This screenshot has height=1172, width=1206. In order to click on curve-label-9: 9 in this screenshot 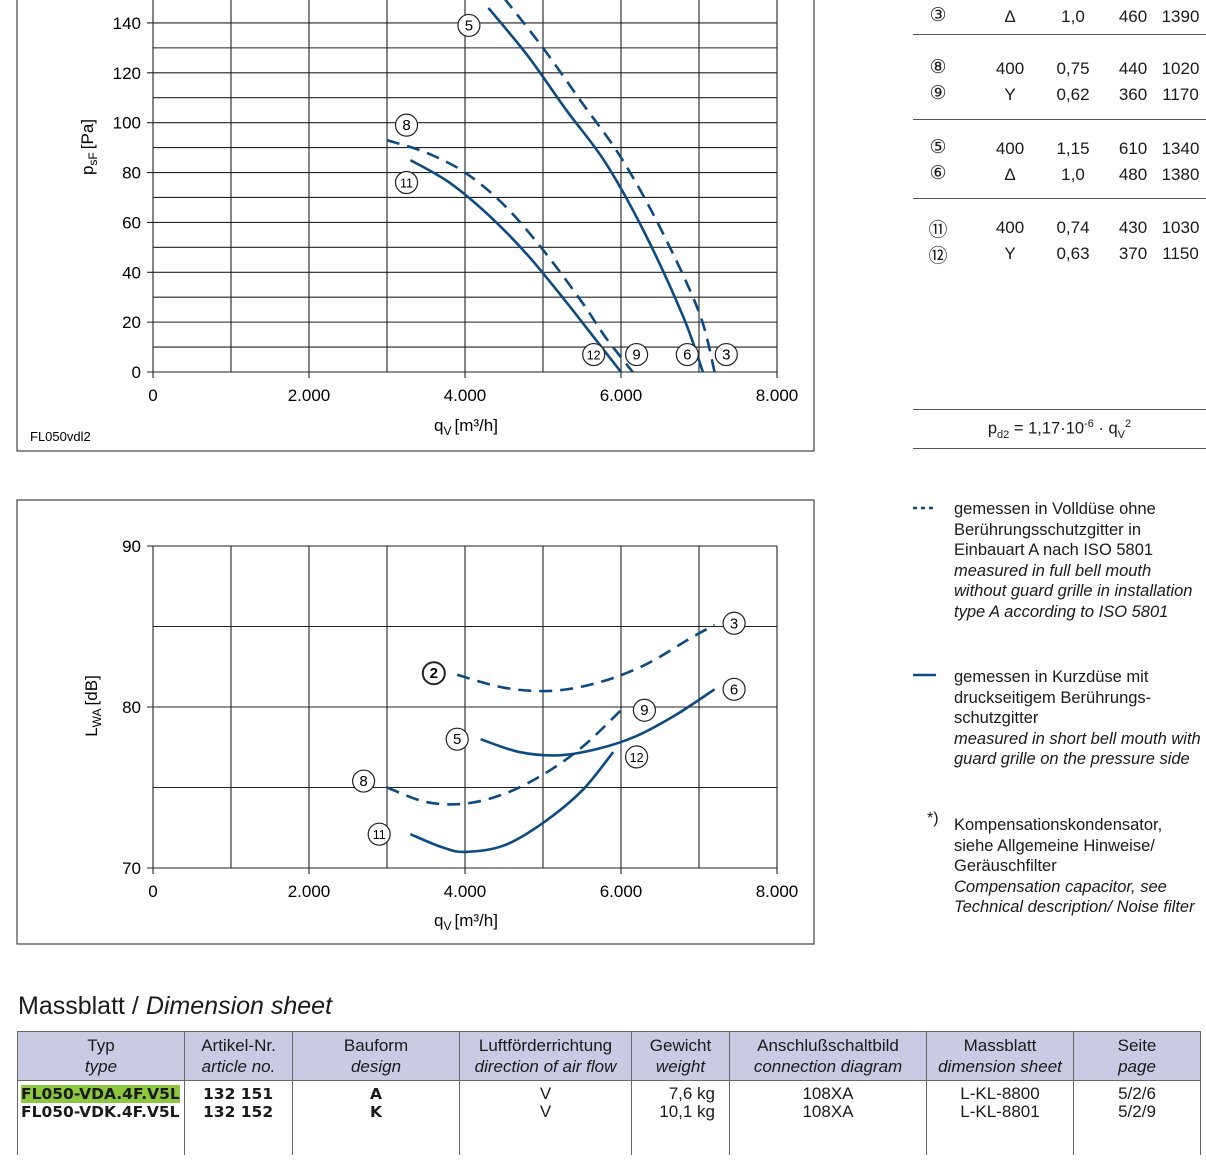, I will do `click(636, 354)`.